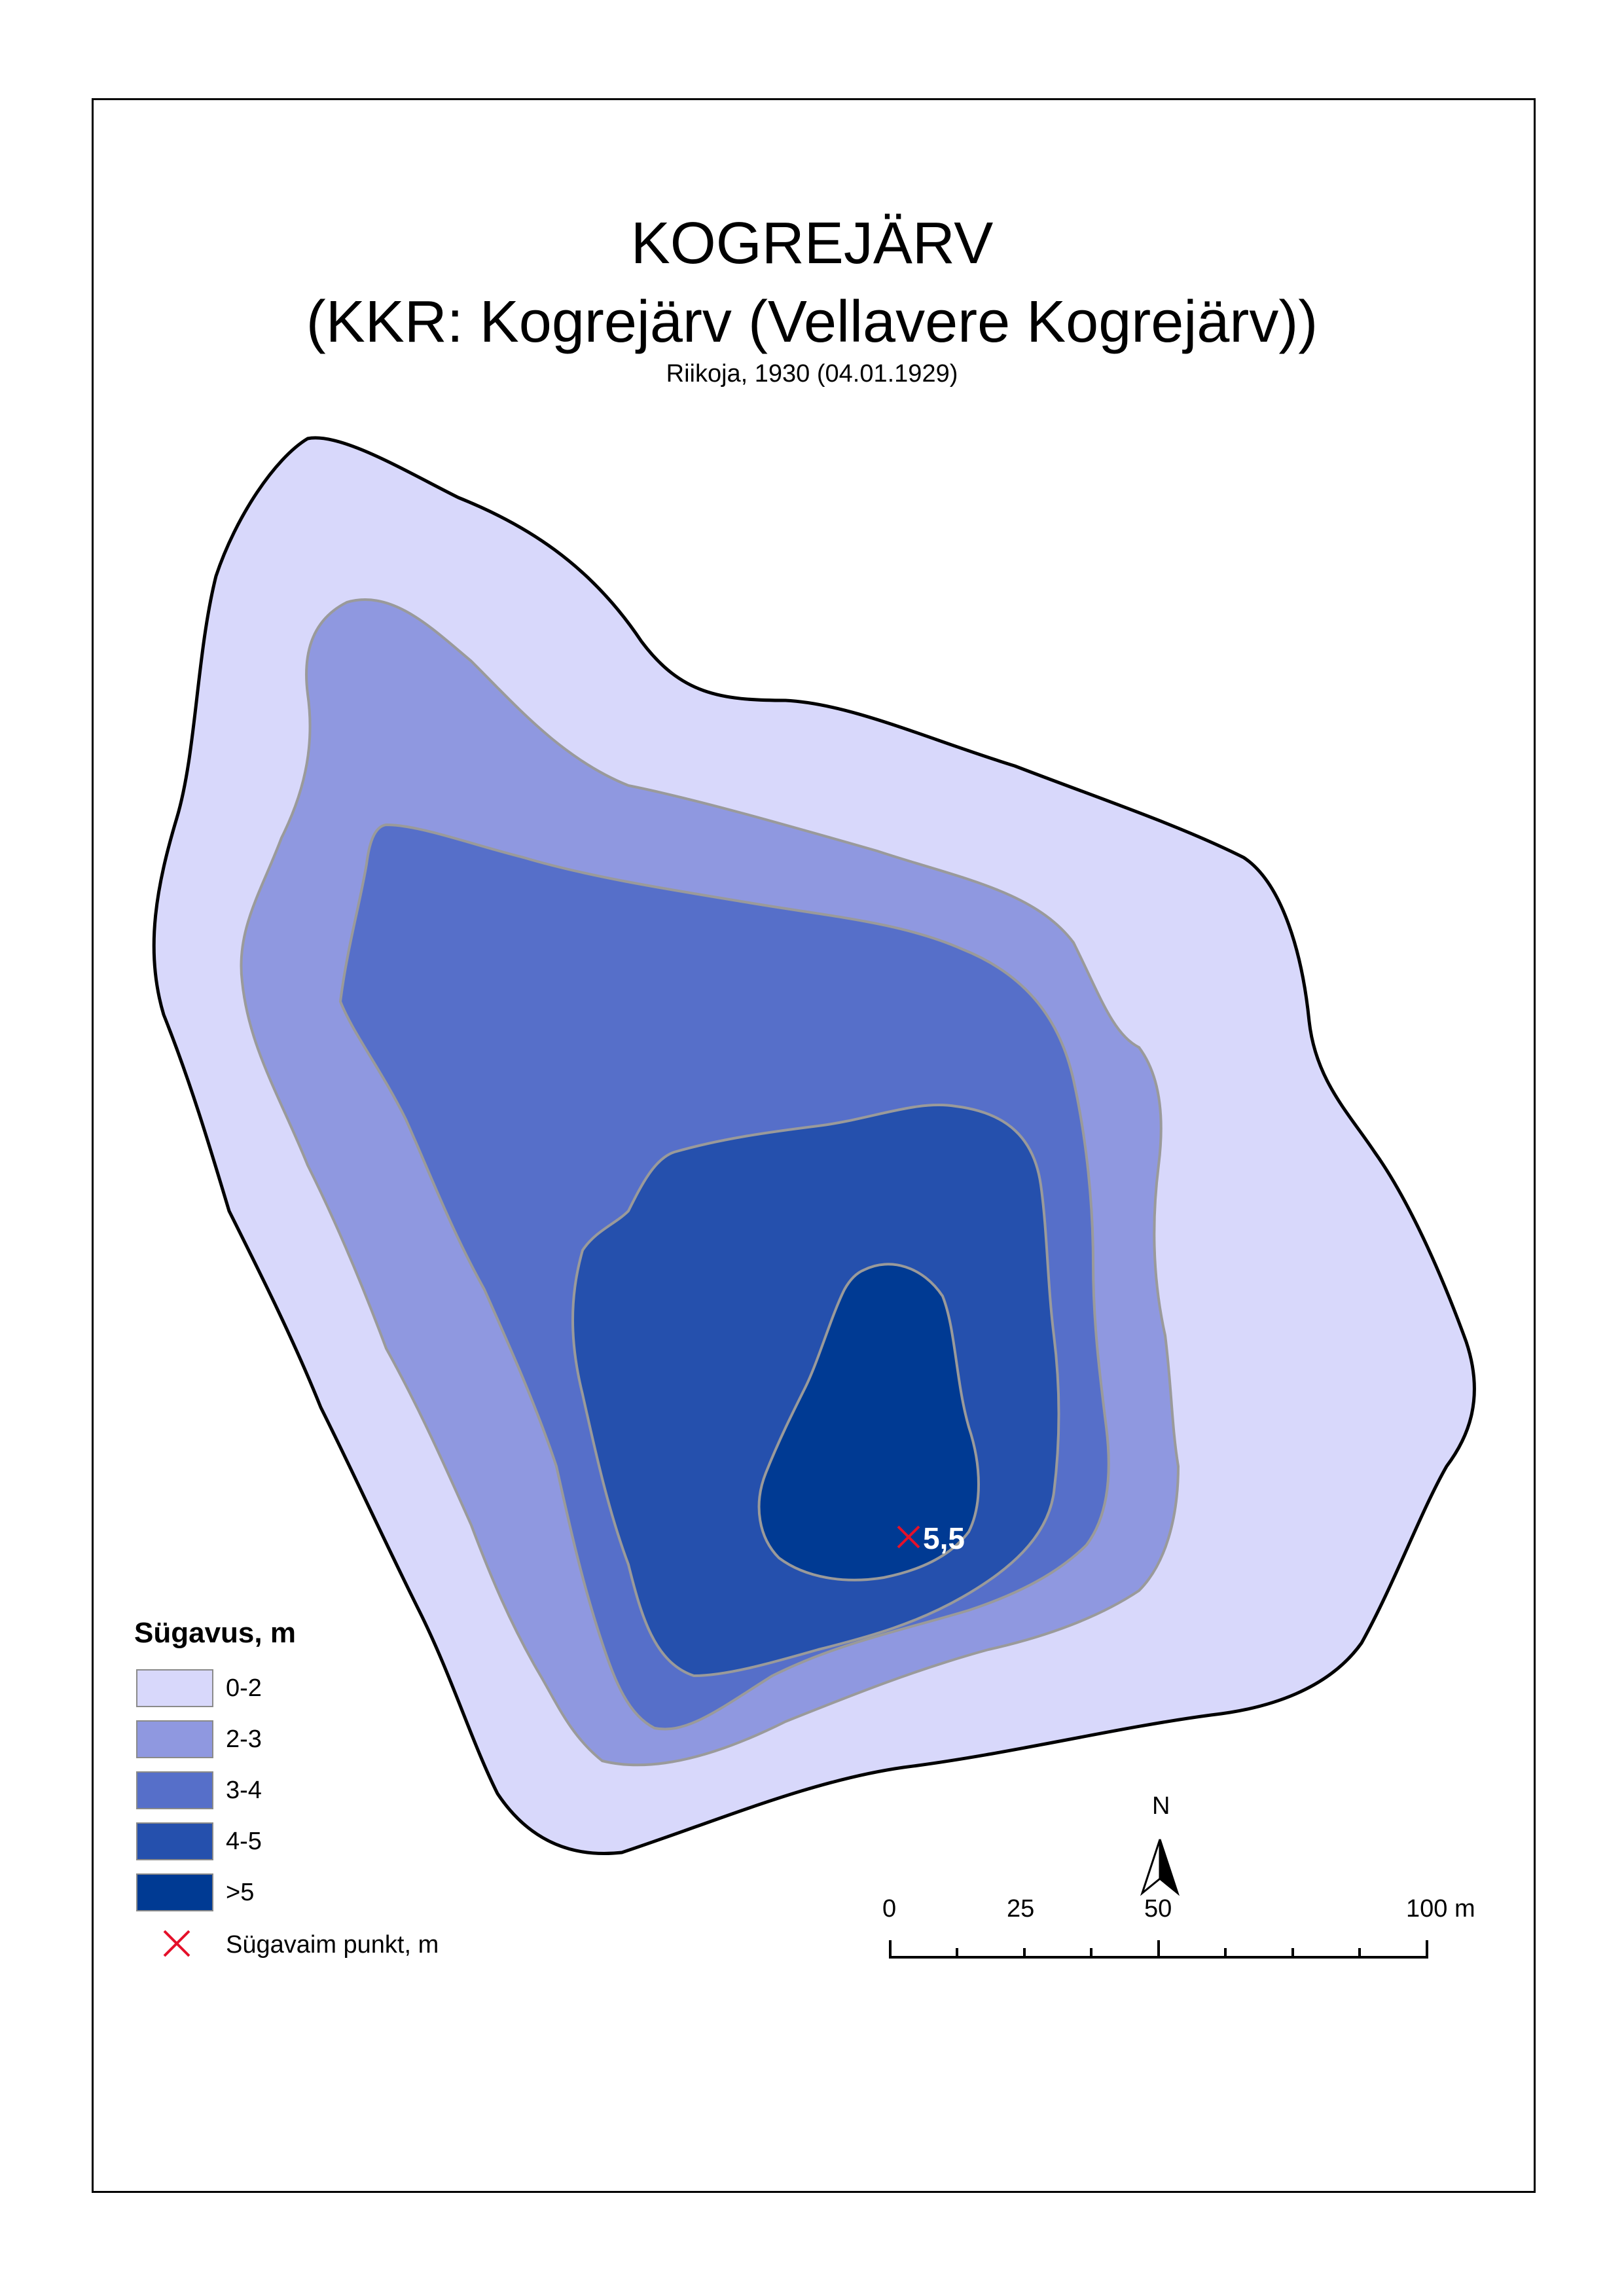  I want to click on legend-item-4-5: 4-5, so click(363, 1842).